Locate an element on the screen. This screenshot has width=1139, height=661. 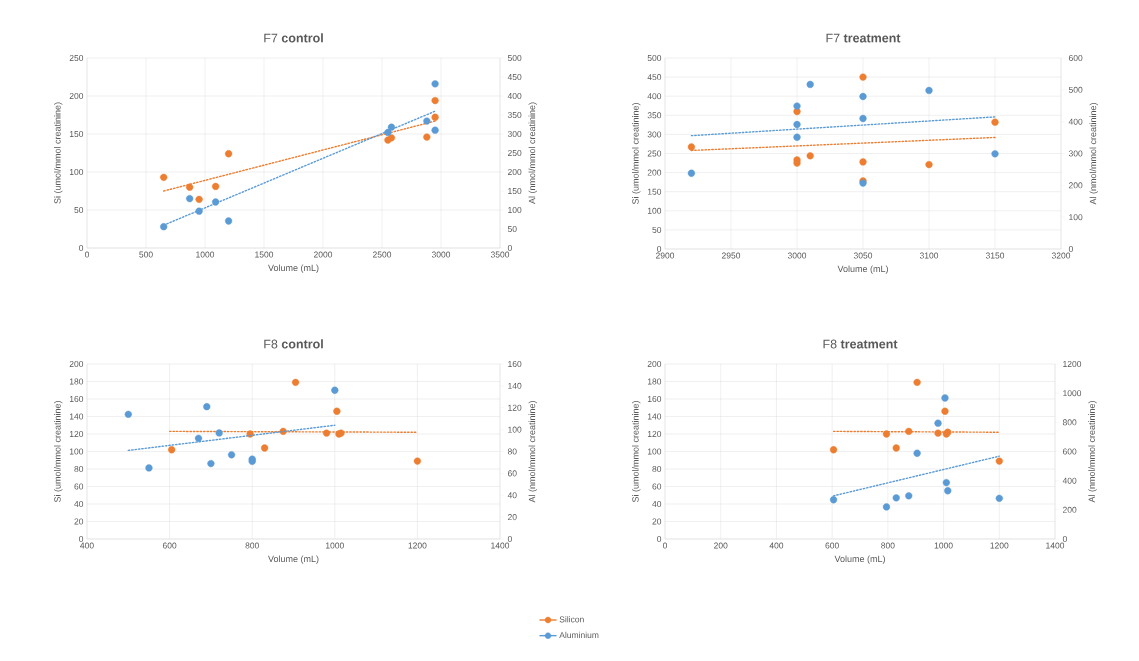
x-tick-label: 3100 is located at coordinates (929, 255).